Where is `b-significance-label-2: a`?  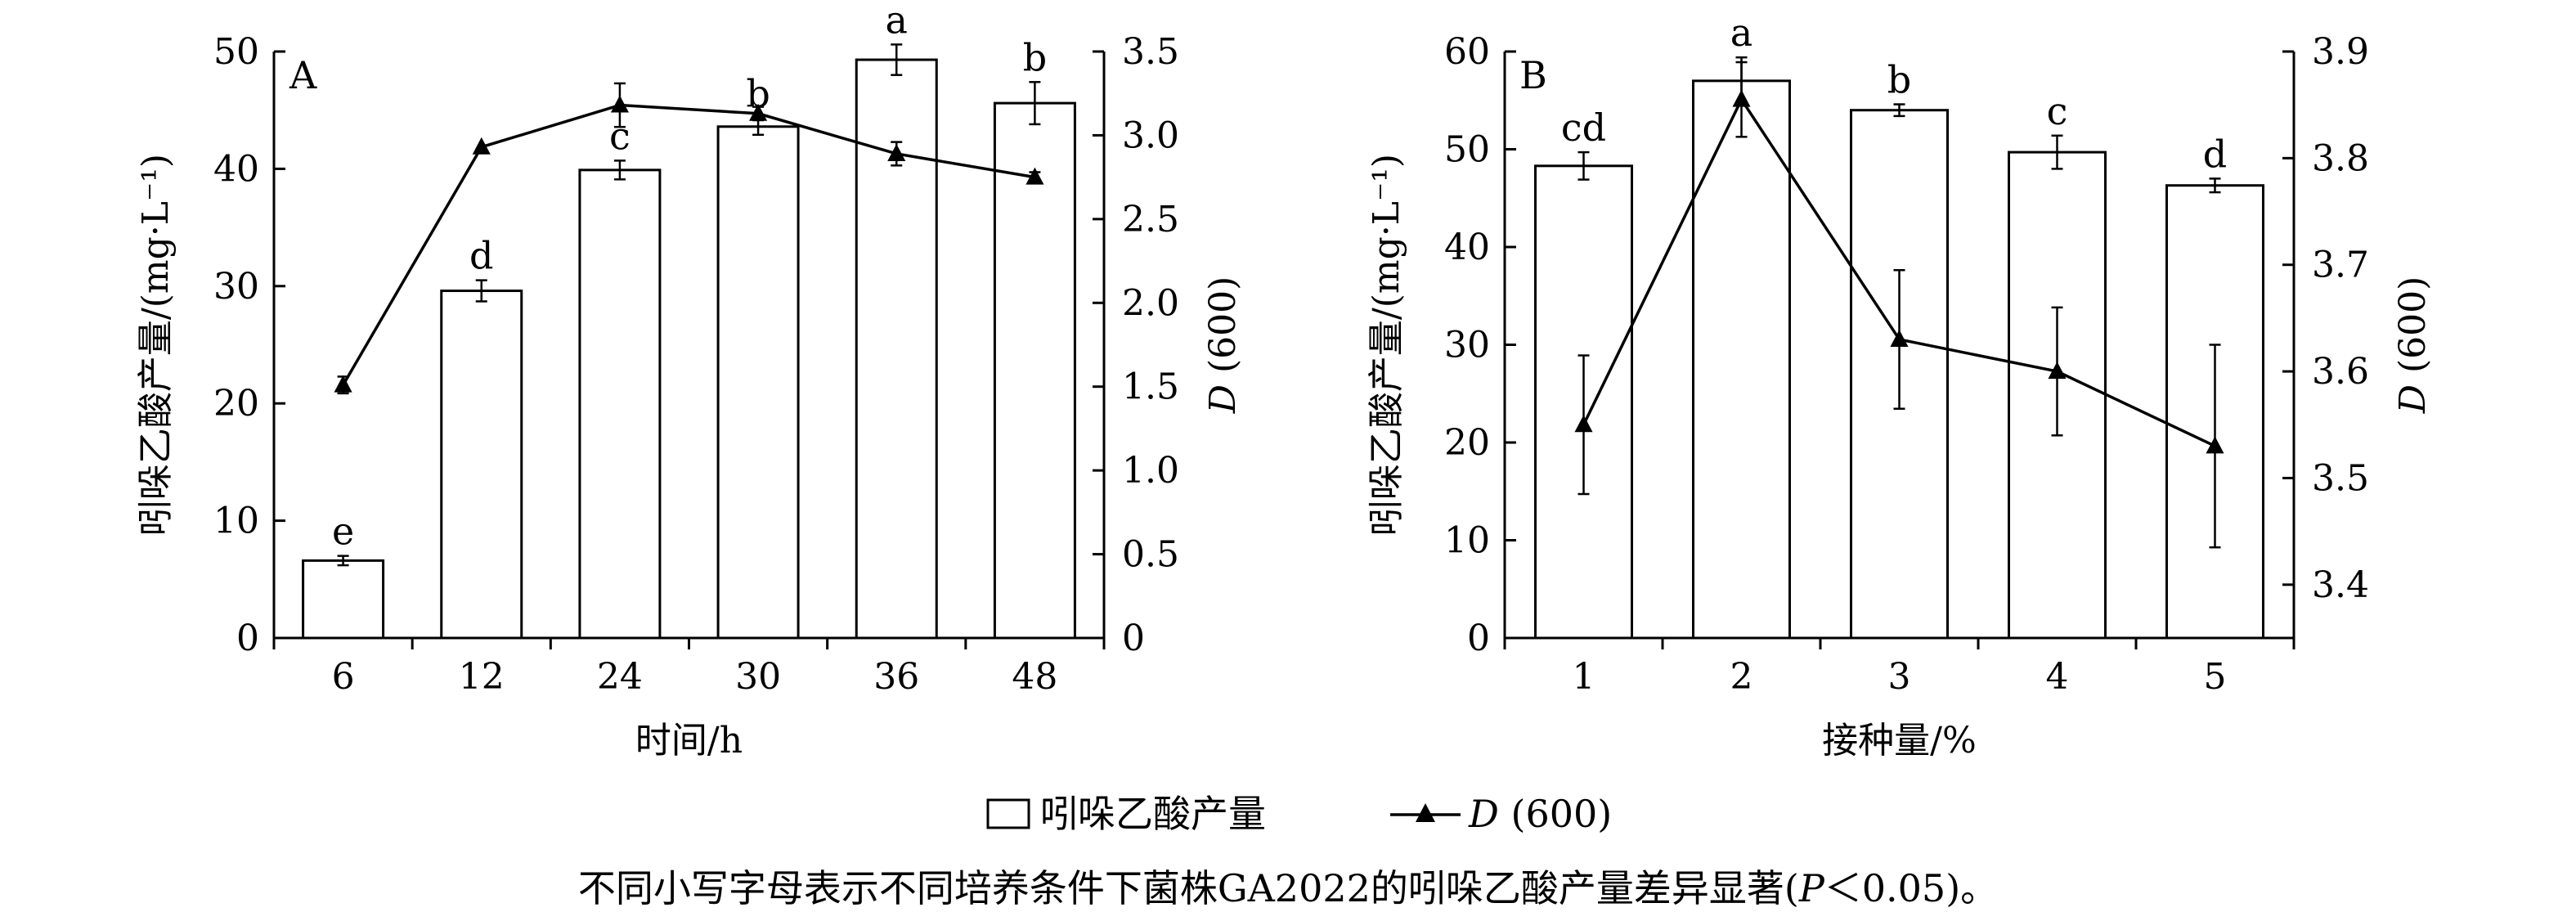 b-significance-label-2: a is located at coordinates (1741, 33).